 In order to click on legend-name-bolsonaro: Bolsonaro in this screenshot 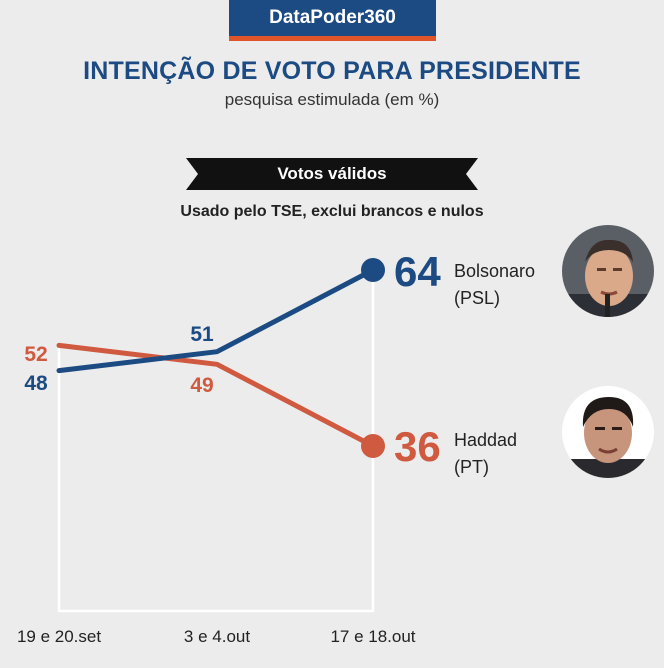, I will do `click(494, 271)`.